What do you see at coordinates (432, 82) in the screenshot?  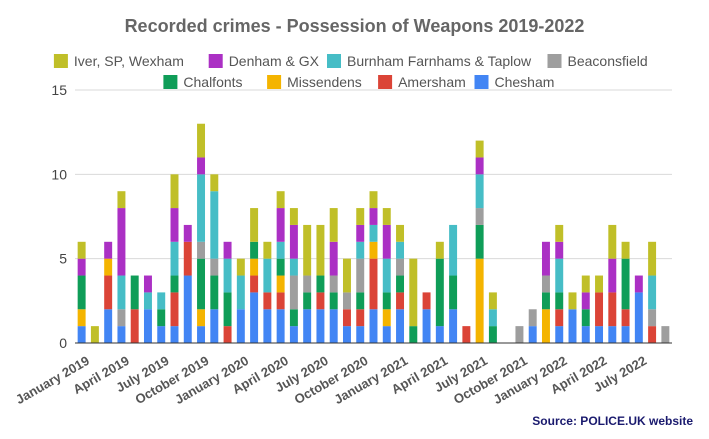 I see `legend-label: Amersham` at bounding box center [432, 82].